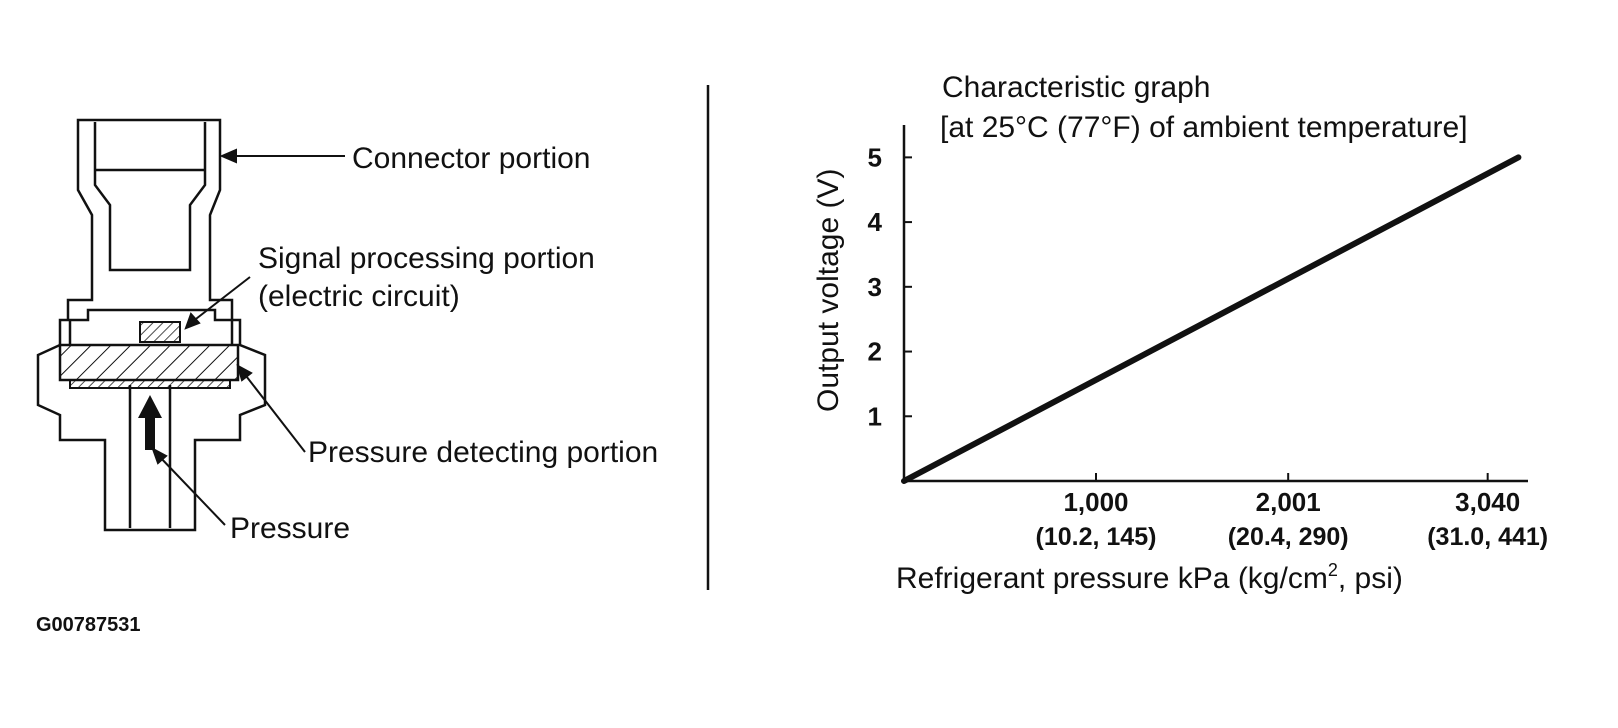 The width and height of the screenshot is (1618, 728). Describe the element at coordinates (1095, 502) in the screenshot. I see `x-tick-label: 1,000` at that location.